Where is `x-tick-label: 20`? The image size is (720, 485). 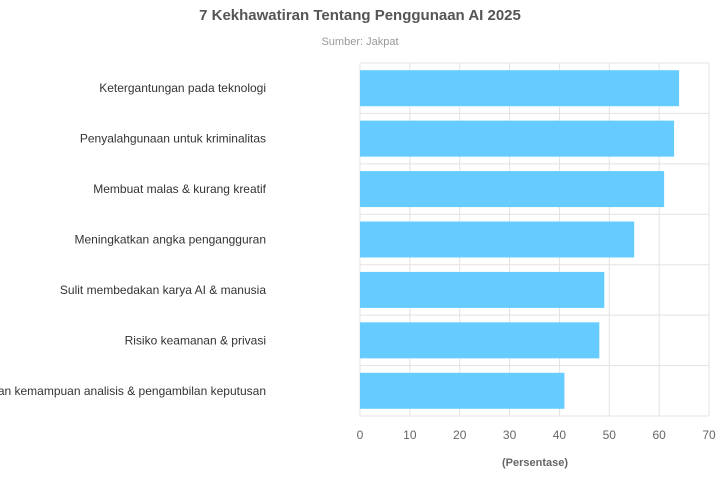 x-tick-label: 20 is located at coordinates (460, 435).